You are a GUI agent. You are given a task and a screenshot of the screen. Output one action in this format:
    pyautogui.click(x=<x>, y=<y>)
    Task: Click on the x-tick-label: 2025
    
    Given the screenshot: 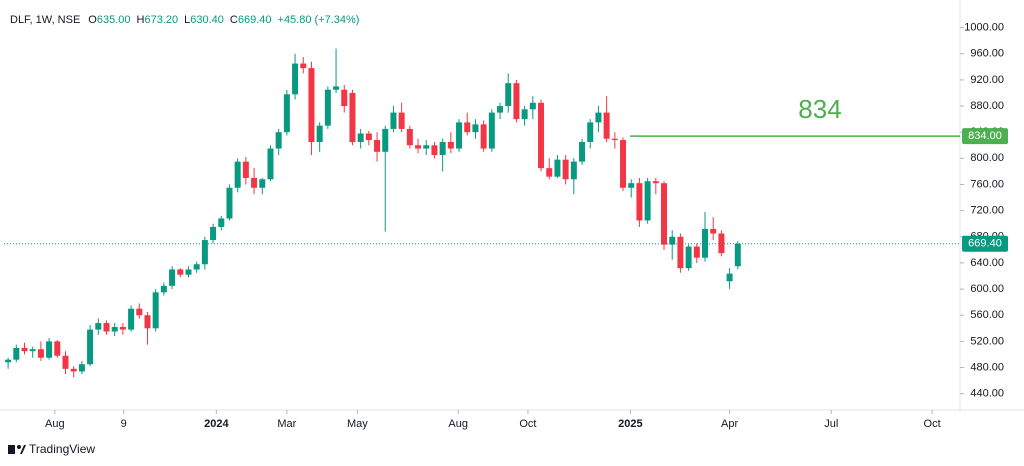 What is the action you would take?
    pyautogui.click(x=630, y=424)
    